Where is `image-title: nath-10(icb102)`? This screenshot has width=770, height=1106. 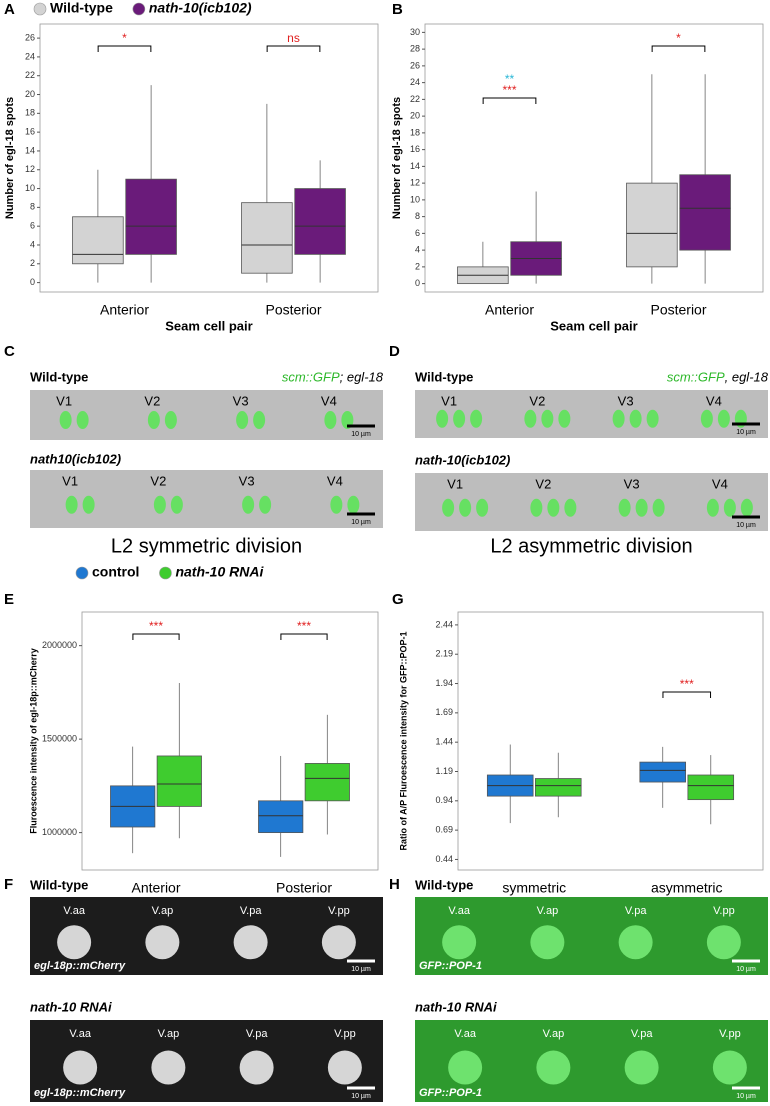 image-title: nath-10(icb102) is located at coordinates (462, 459).